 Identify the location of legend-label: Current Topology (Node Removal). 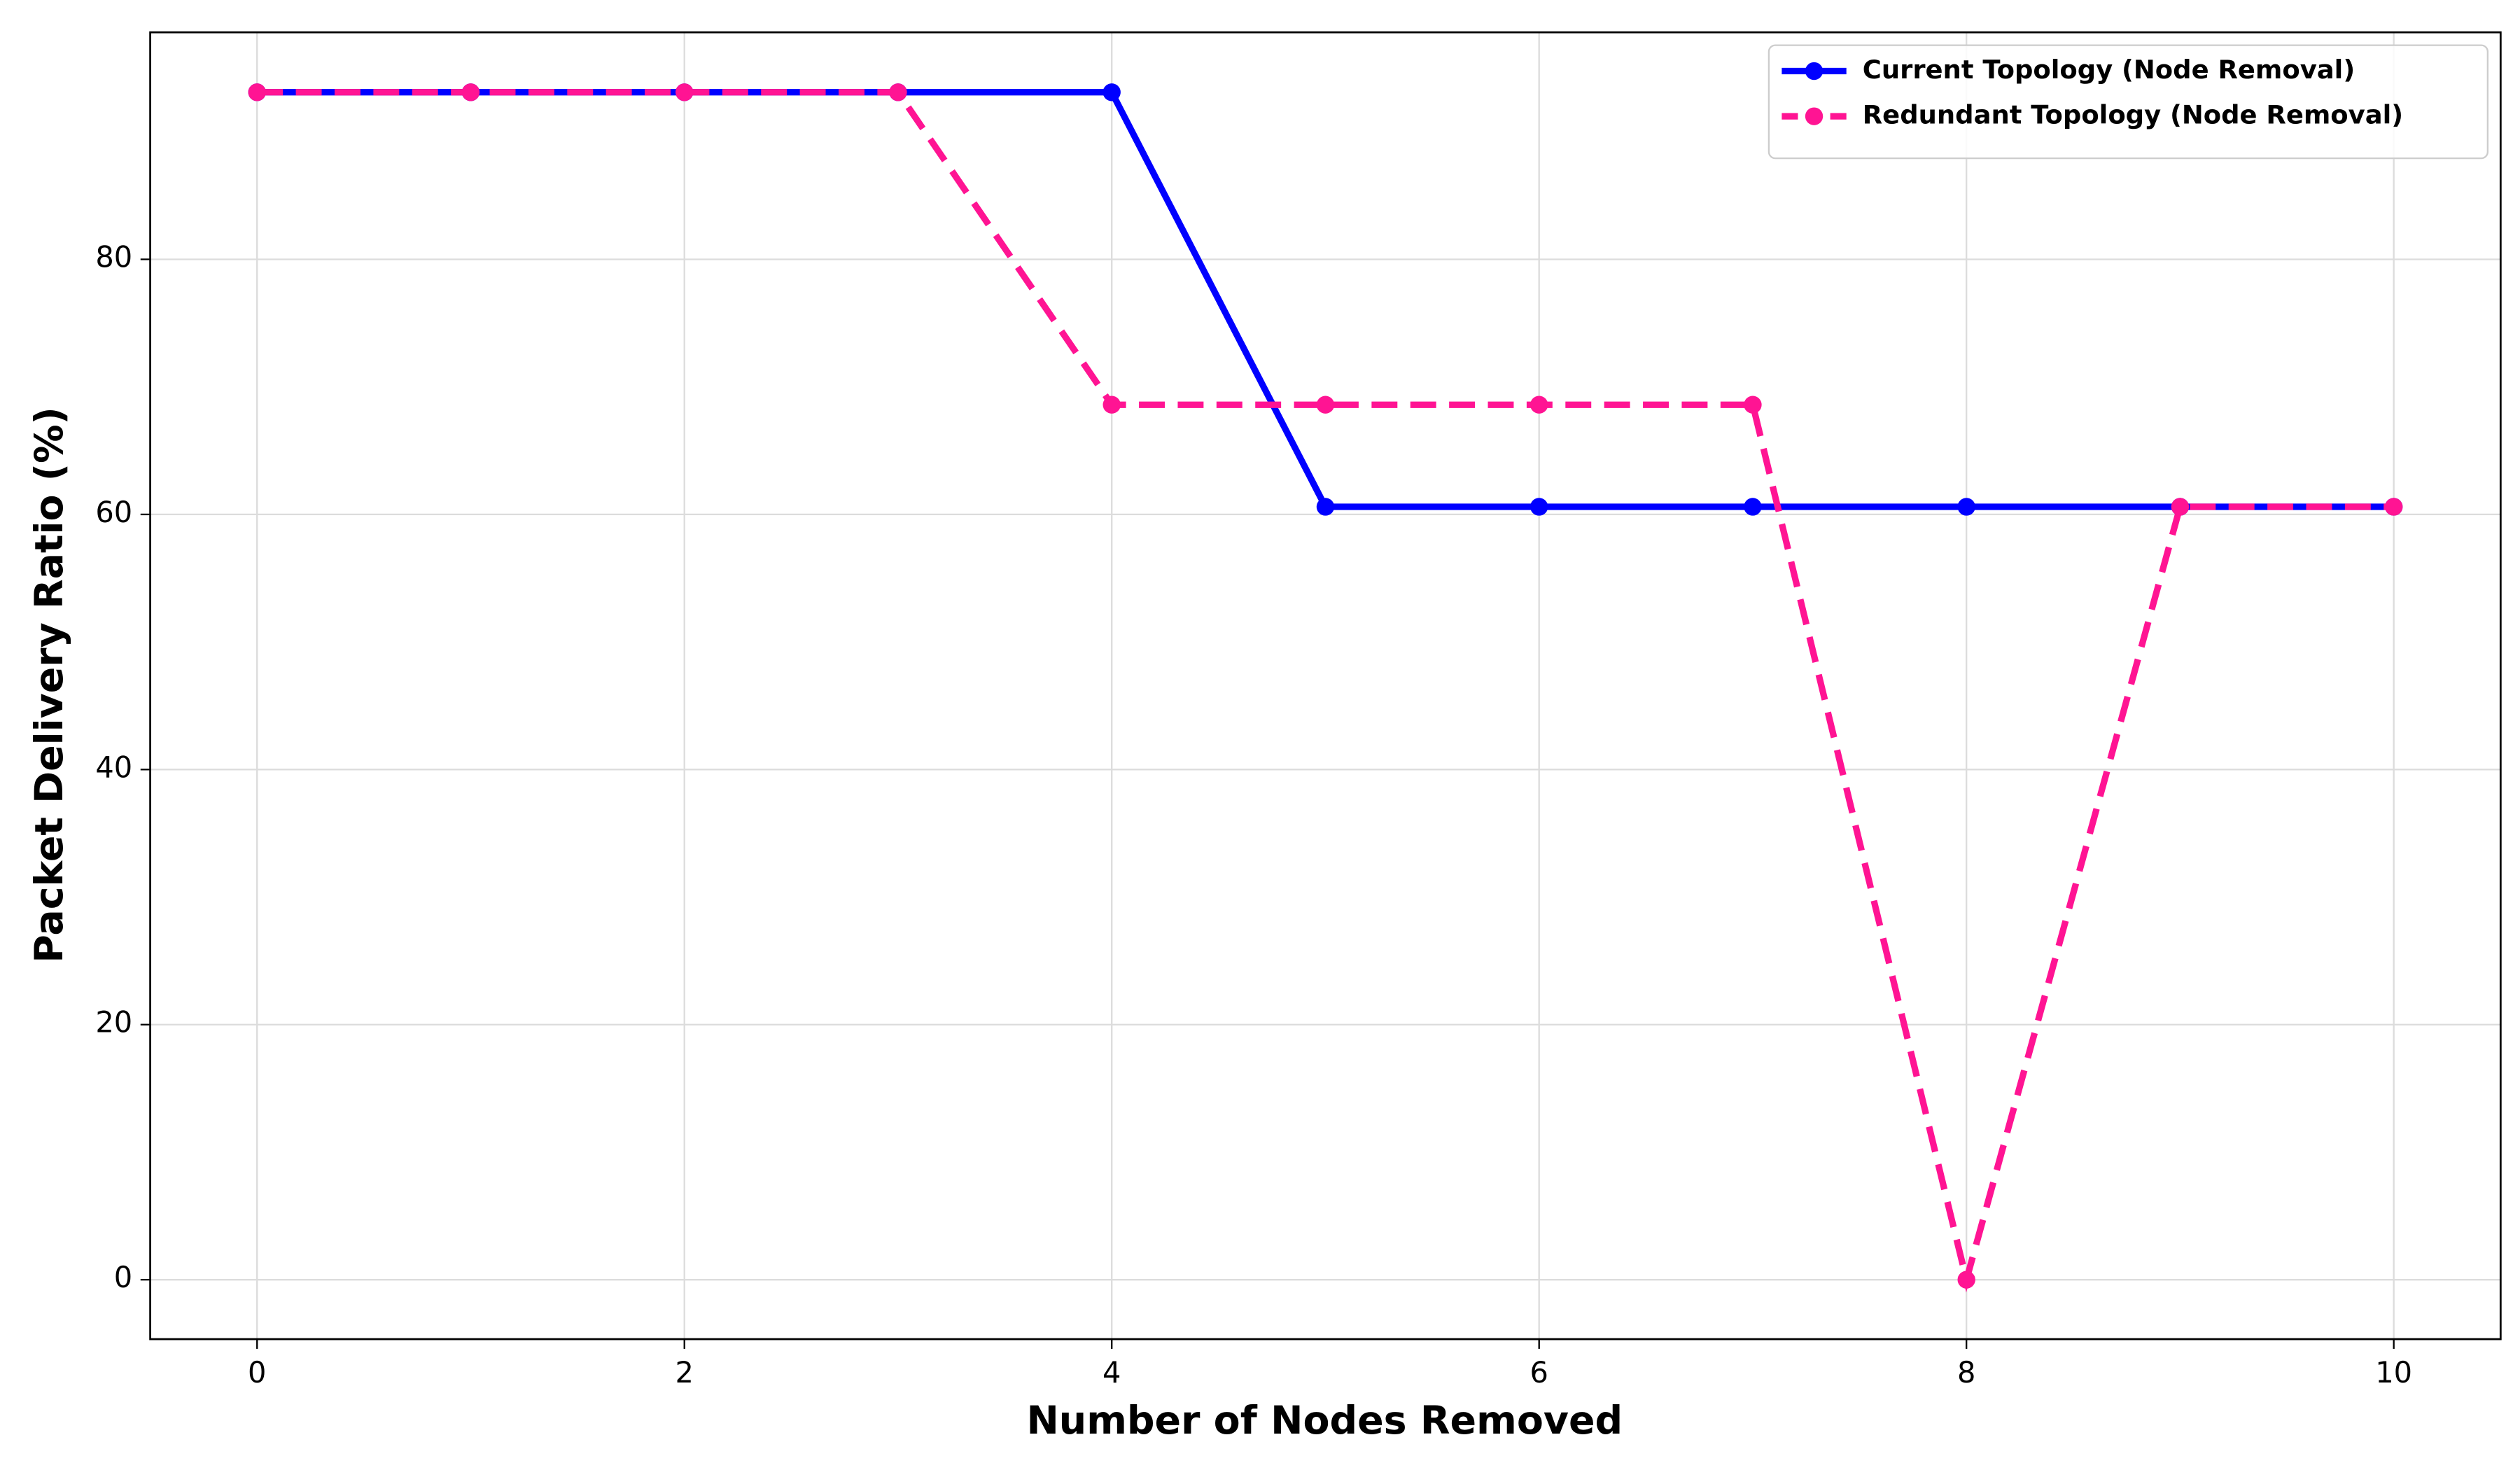
(2109, 70).